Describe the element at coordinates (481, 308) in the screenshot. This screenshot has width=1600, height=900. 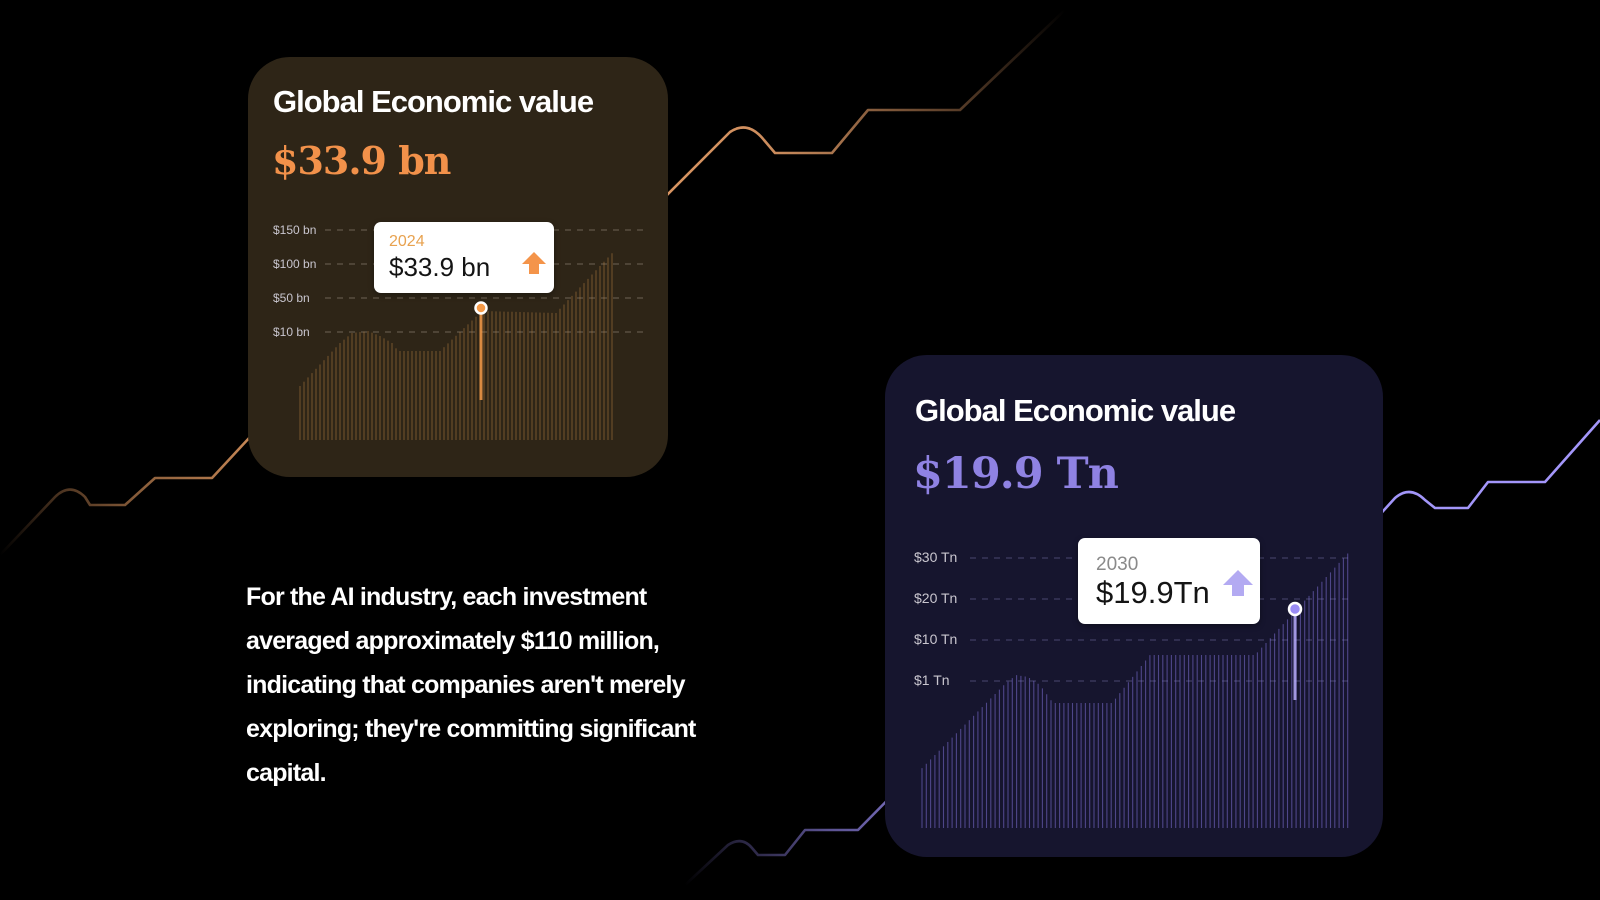
I see `orange-data-point` at that location.